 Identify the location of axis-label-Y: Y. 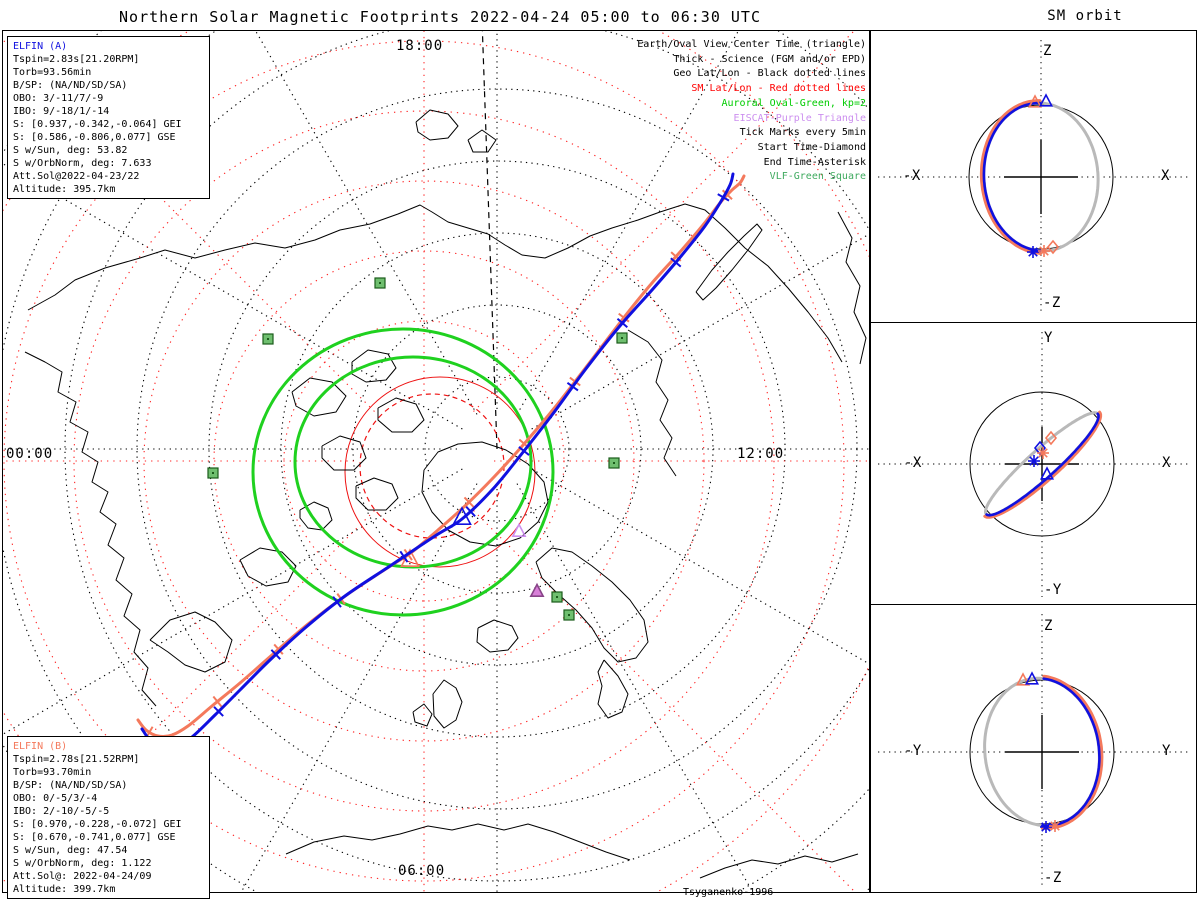
(1048, 338).